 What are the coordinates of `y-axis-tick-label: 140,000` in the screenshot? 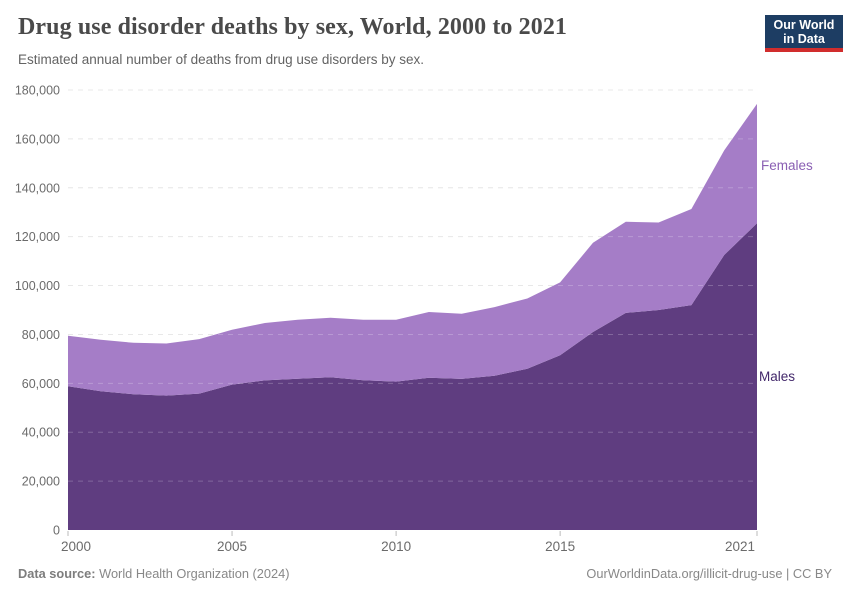 It's located at (37, 188).